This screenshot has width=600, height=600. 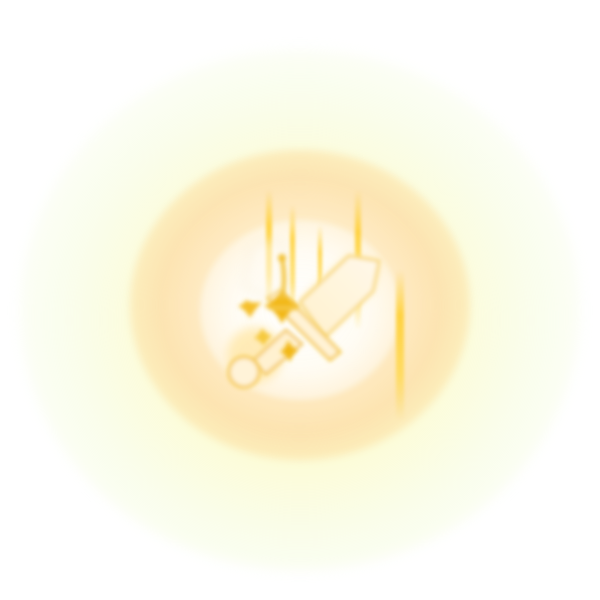 I want to click on shield-ghost, so click(x=265, y=269).